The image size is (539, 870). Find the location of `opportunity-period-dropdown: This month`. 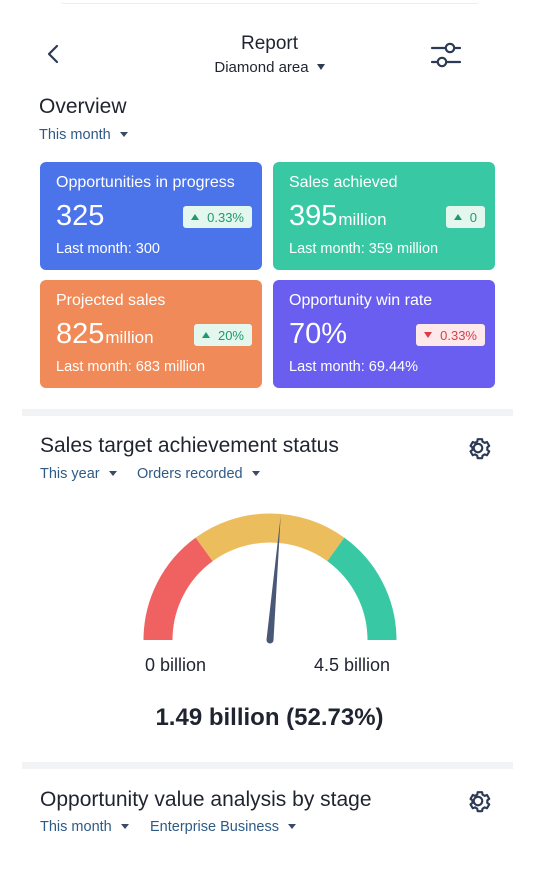

opportunity-period-dropdown: This month is located at coordinates (84, 827).